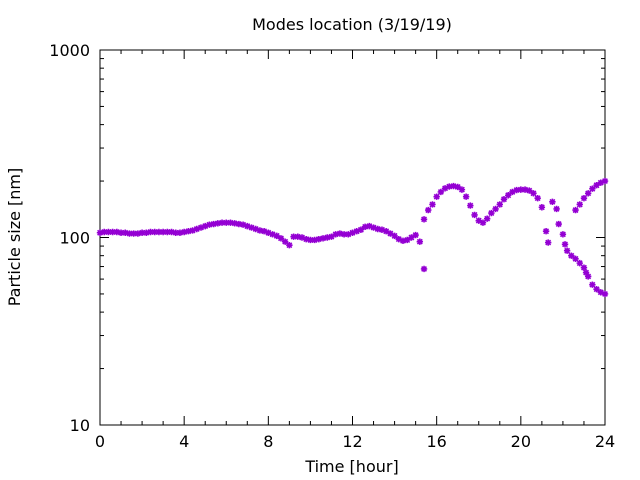 The height and width of the screenshot is (480, 640). Describe the element at coordinates (436, 441) in the screenshot. I see `x-tick-label: 16` at that location.